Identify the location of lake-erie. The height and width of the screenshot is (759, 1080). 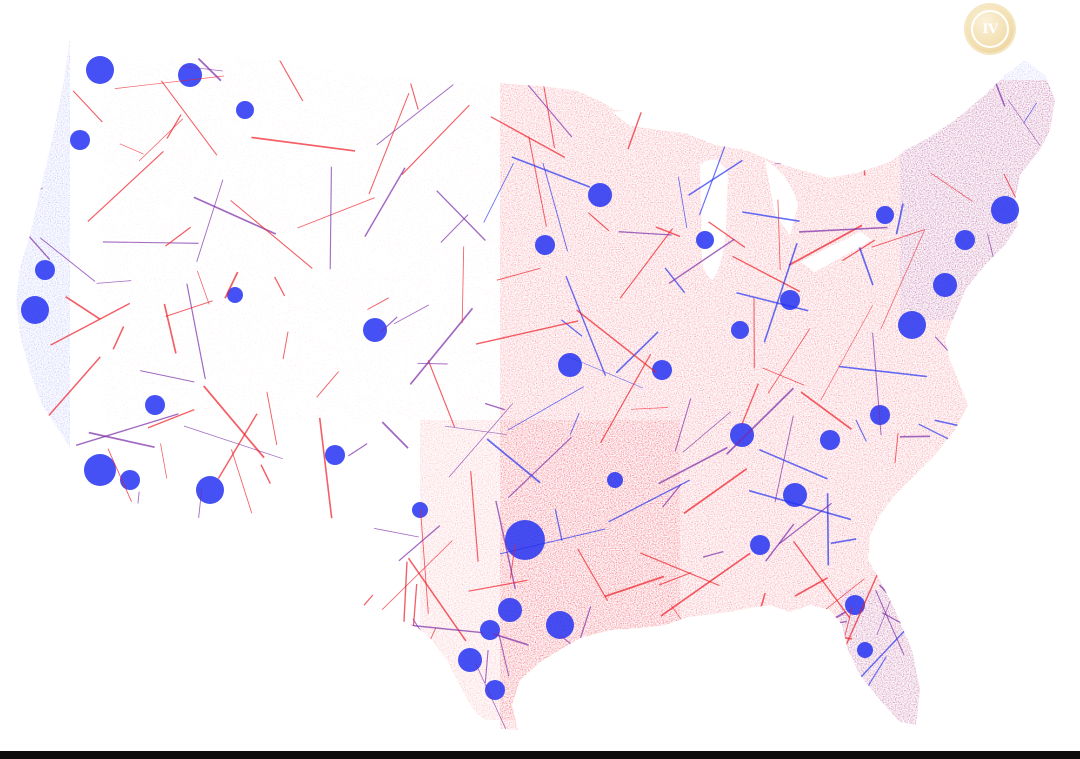
(836, 252).